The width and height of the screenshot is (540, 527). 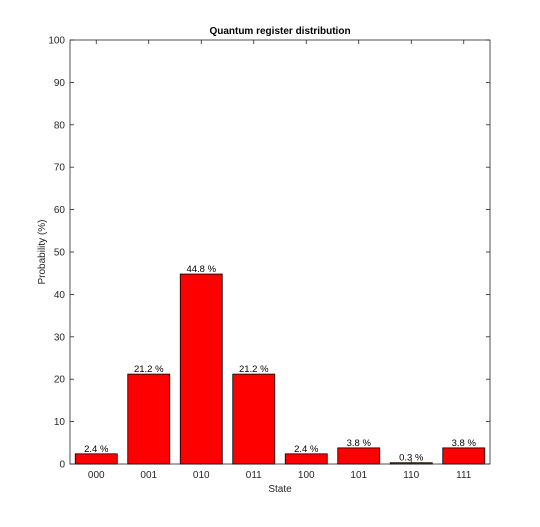 What do you see at coordinates (201, 269) in the screenshot?
I see `data-label-010: 44.8 %` at bounding box center [201, 269].